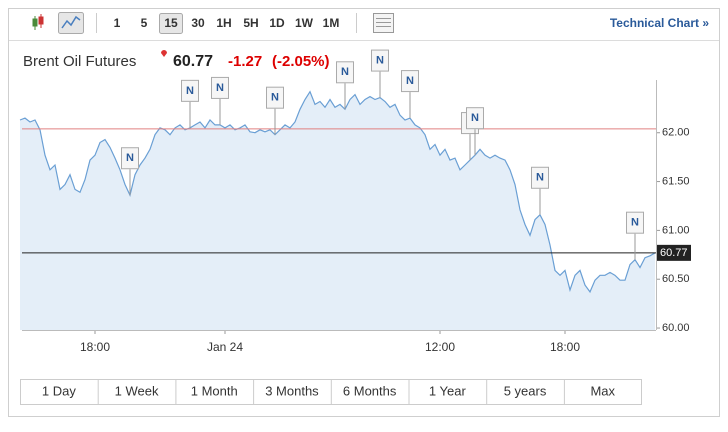 This screenshot has width=728, height=432. I want to click on interval-button: 15, so click(171, 23).